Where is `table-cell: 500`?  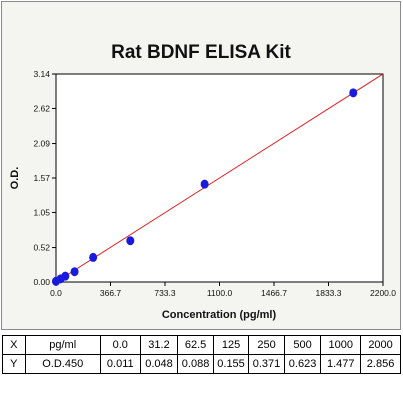 table-cell: 500 is located at coordinates (302, 345).